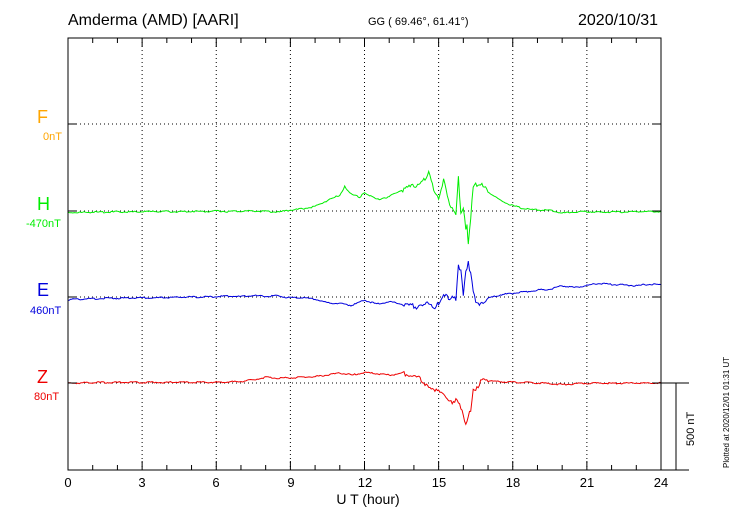 The image size is (730, 520). What do you see at coordinates (513, 482) in the screenshot?
I see `x-tick-label: 18` at bounding box center [513, 482].